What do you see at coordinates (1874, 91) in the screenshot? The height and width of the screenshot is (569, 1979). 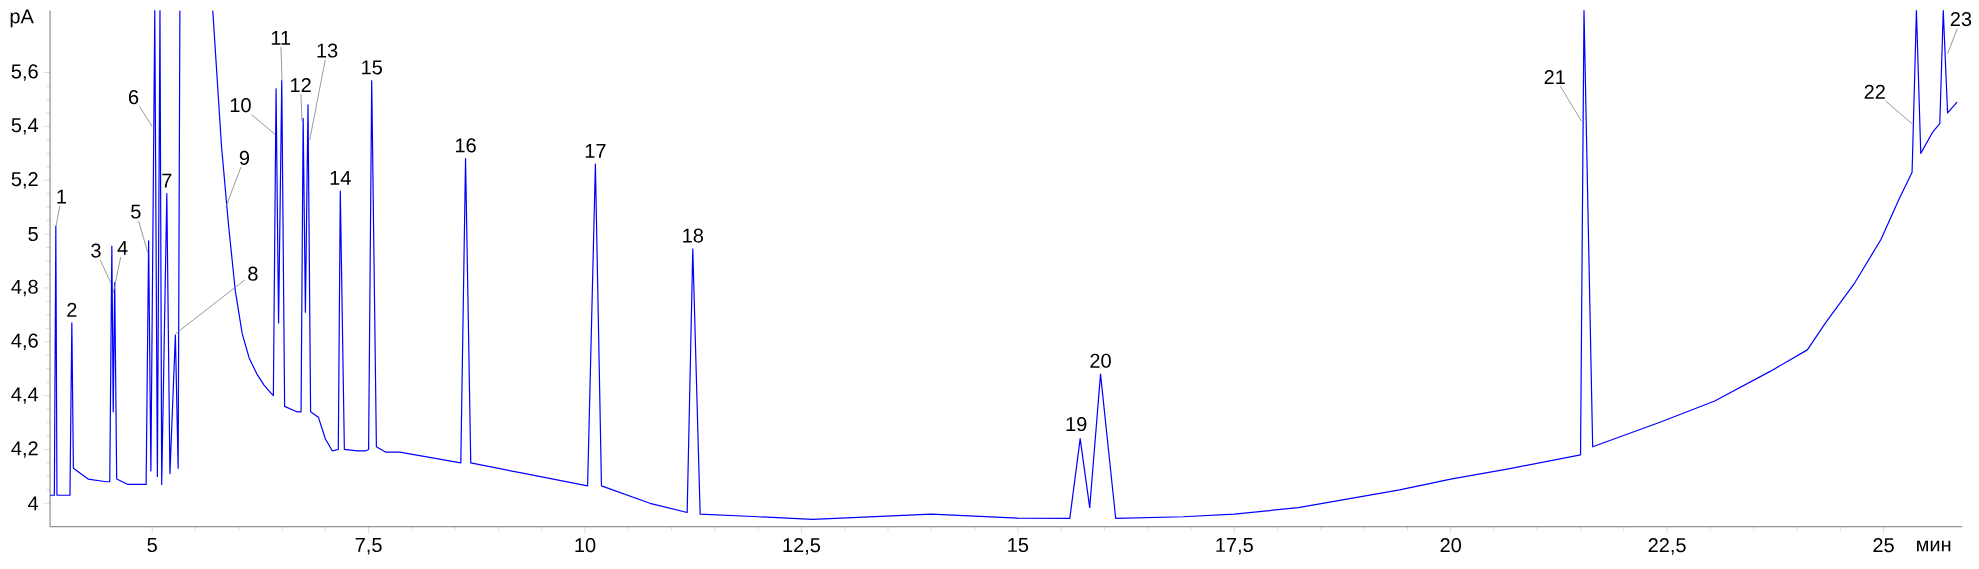 I see `annotation: 22` at bounding box center [1874, 91].